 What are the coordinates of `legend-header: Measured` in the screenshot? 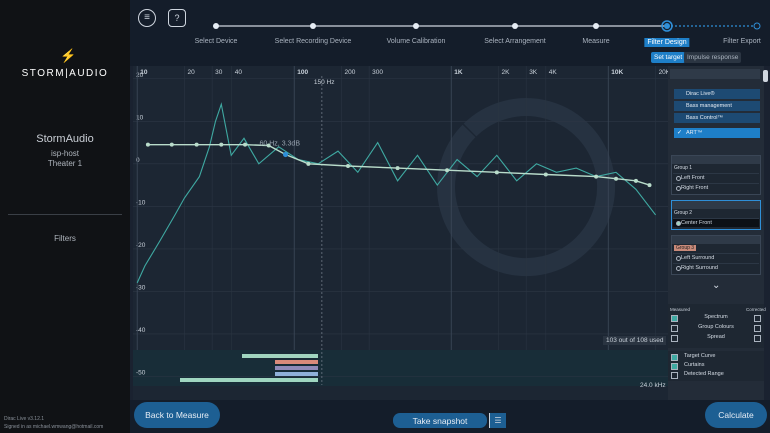 It's located at (680, 309).